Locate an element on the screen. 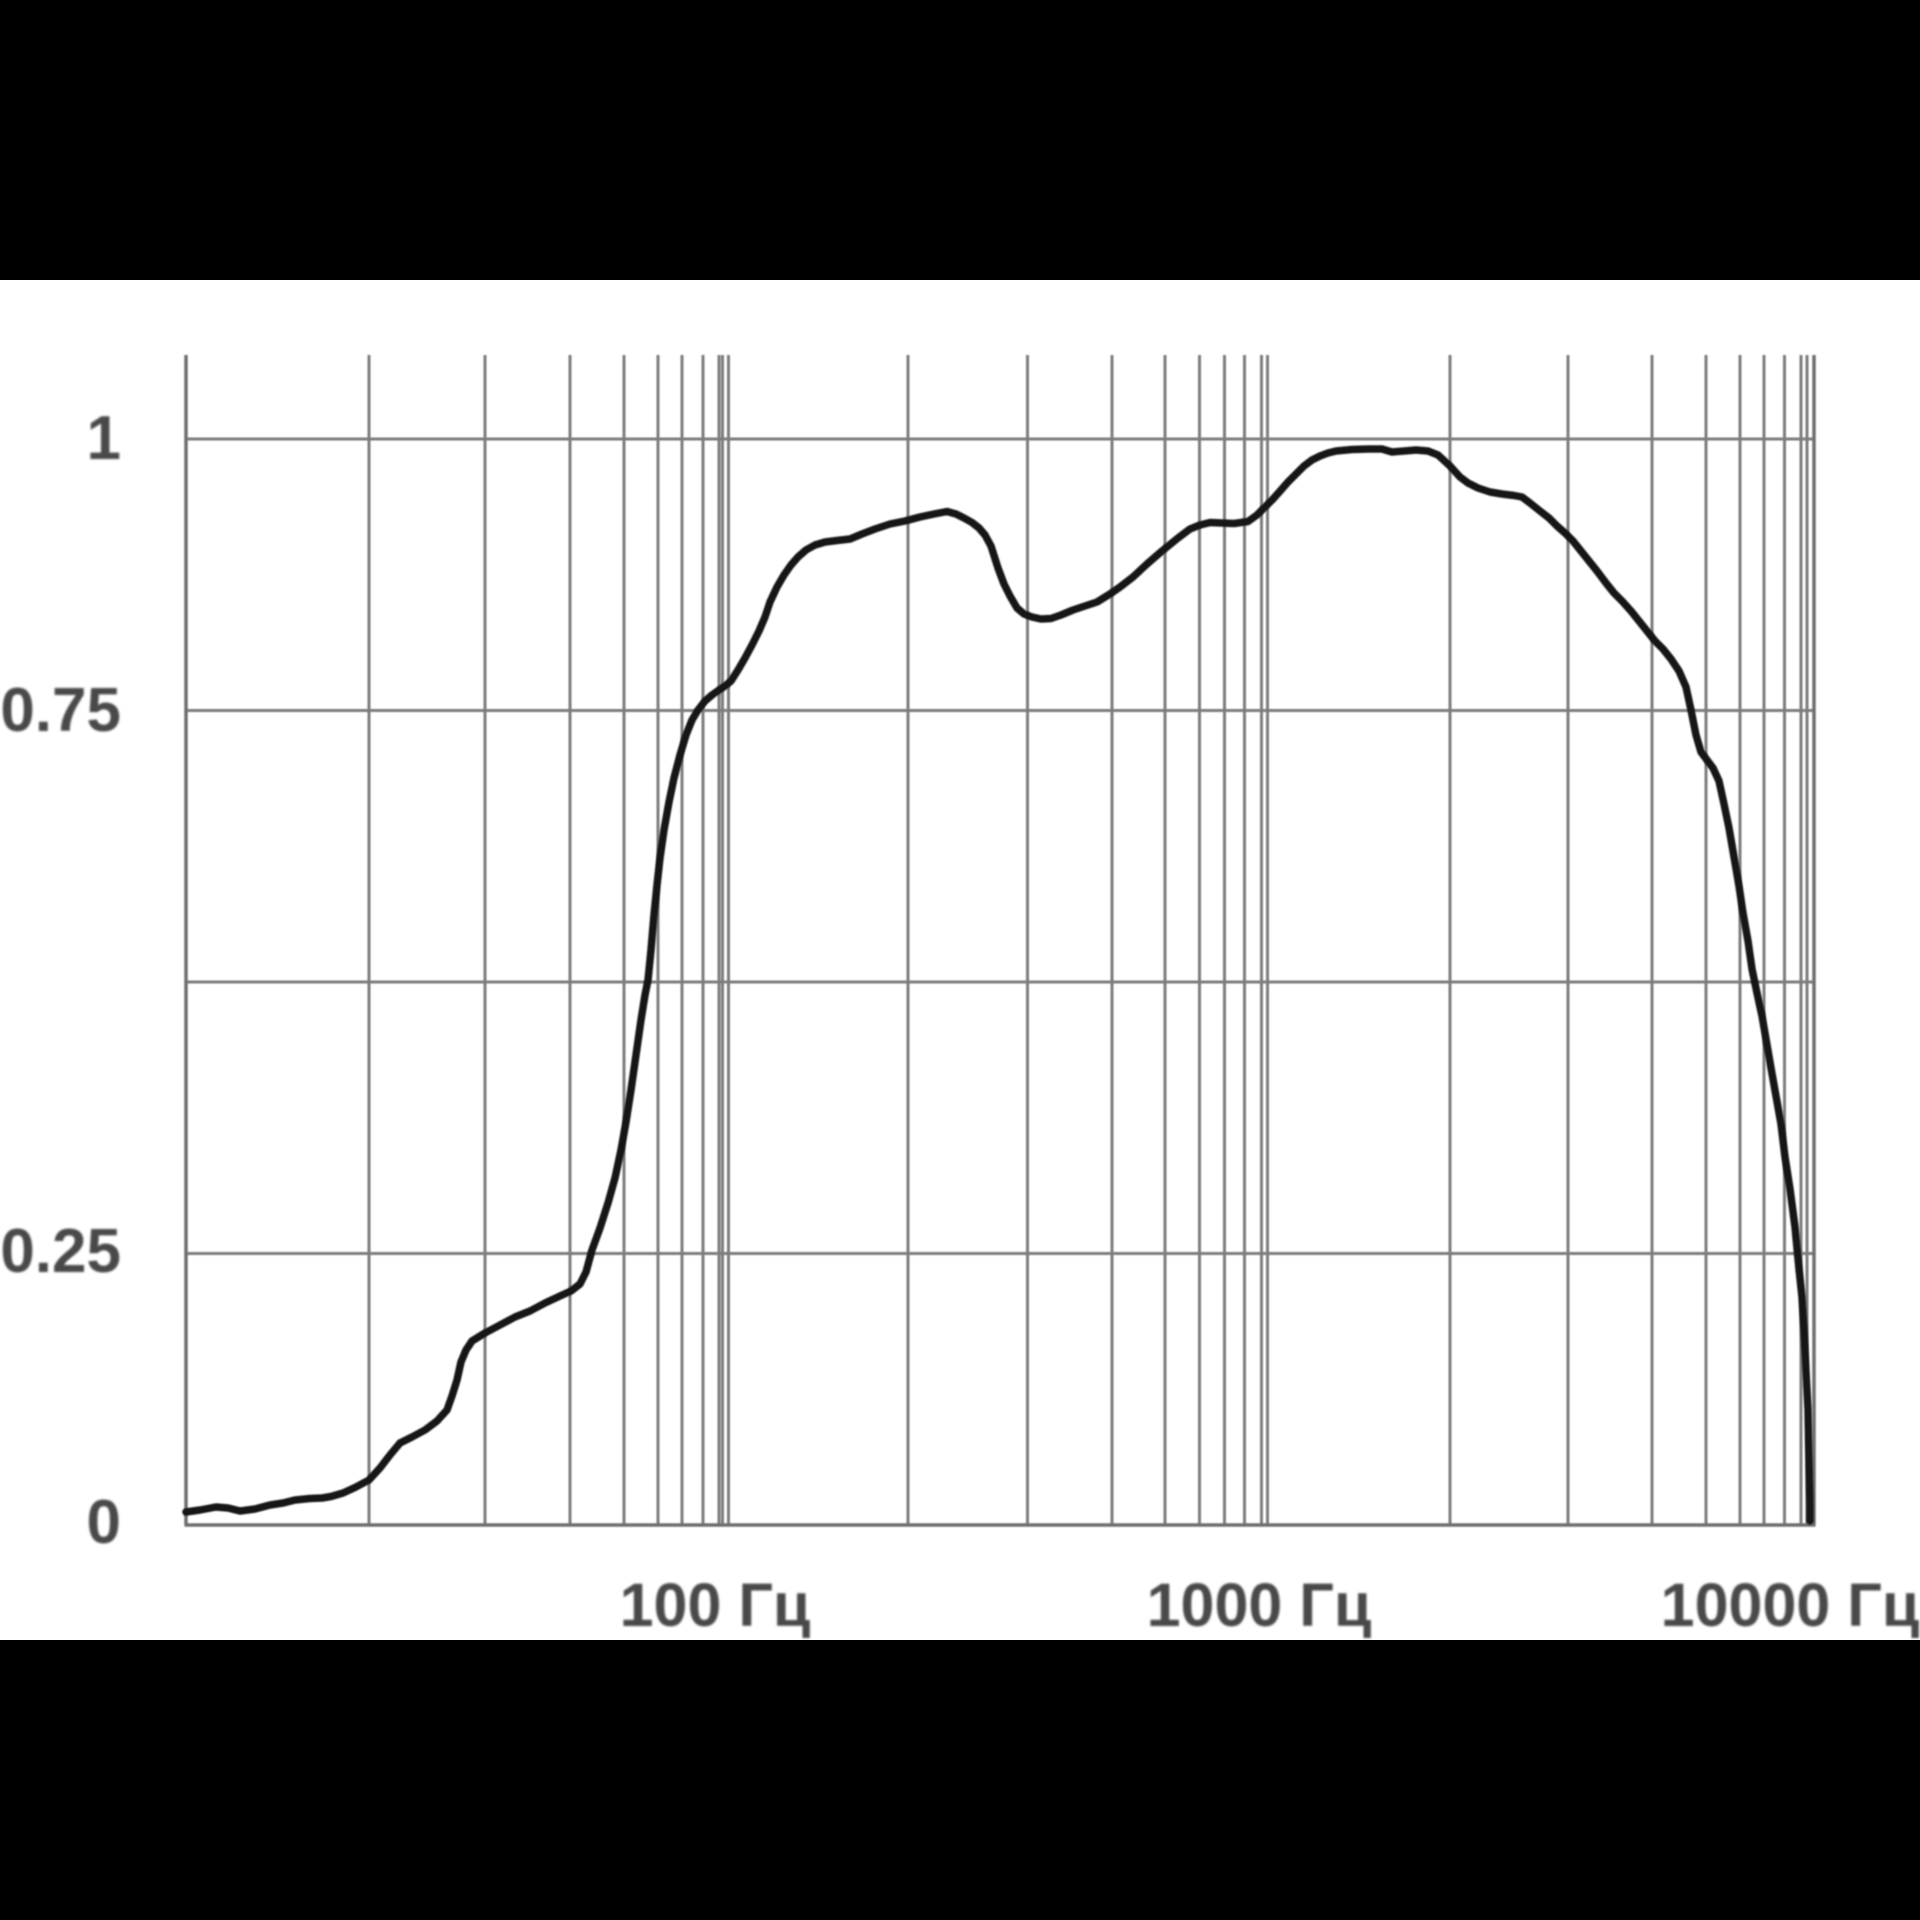 The width and height of the screenshot is (1920, 1920). svg-text: 10000 Гц is located at coordinates (1790, 1605).